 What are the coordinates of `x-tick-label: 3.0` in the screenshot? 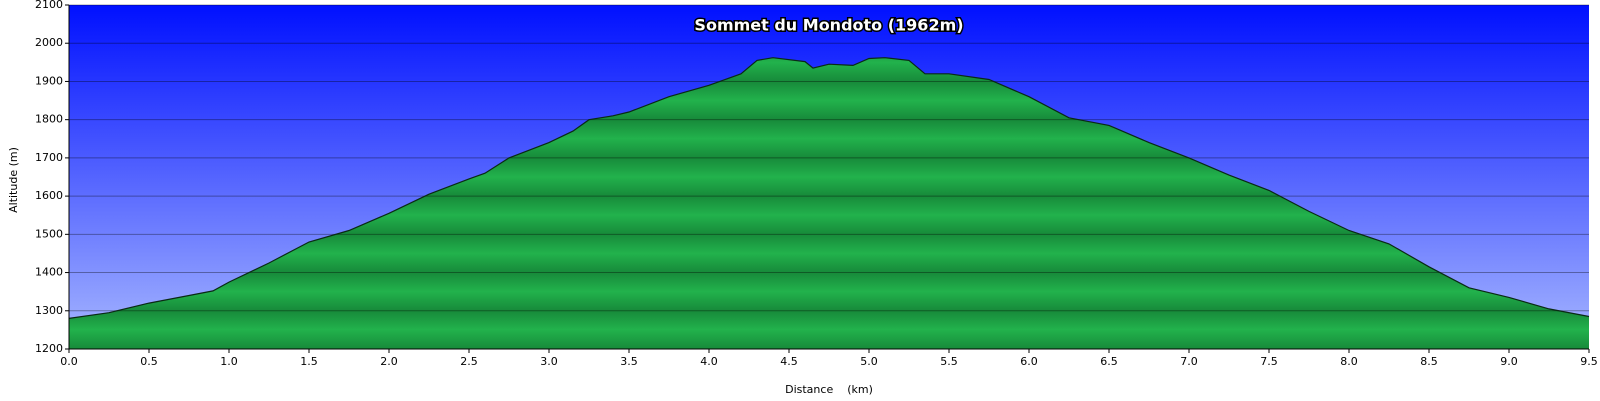 It's located at (549, 361).